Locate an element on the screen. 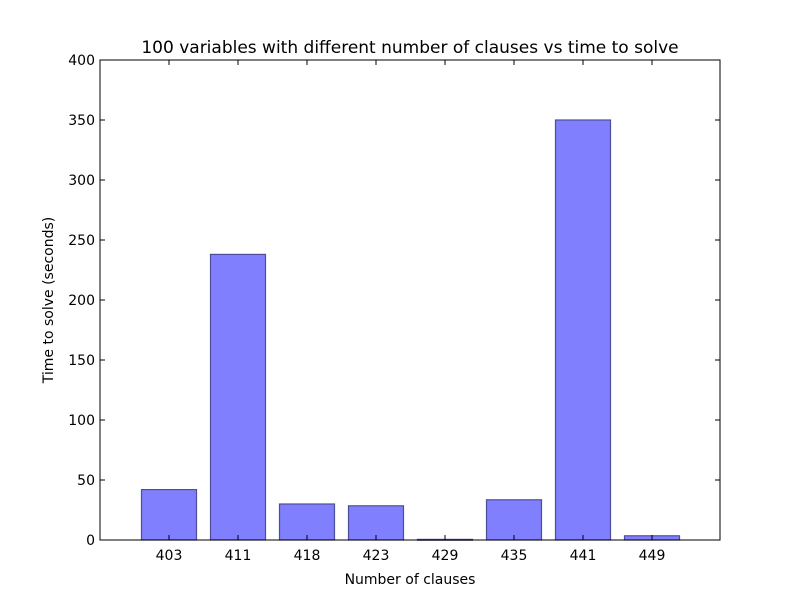 The image size is (800, 600). y-axis-label: Time to solve (seconds) is located at coordinates (49, 300).